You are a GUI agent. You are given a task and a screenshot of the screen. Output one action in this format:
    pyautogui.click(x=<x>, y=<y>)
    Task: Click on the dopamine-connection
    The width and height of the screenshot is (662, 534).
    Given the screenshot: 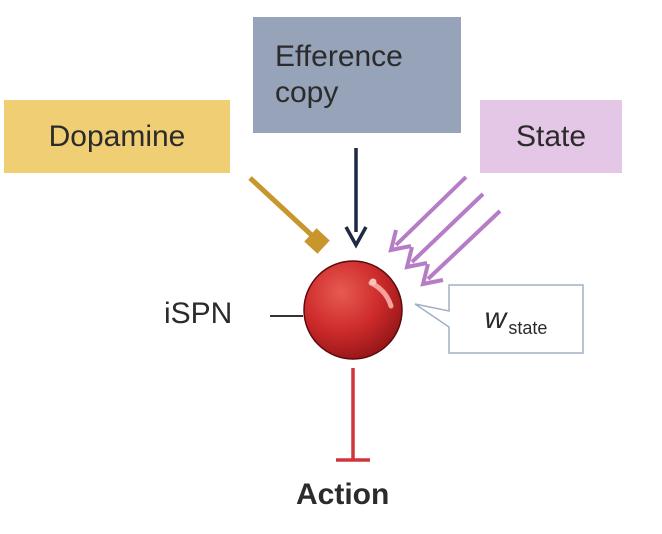 What is the action you would take?
    pyautogui.click(x=289, y=215)
    